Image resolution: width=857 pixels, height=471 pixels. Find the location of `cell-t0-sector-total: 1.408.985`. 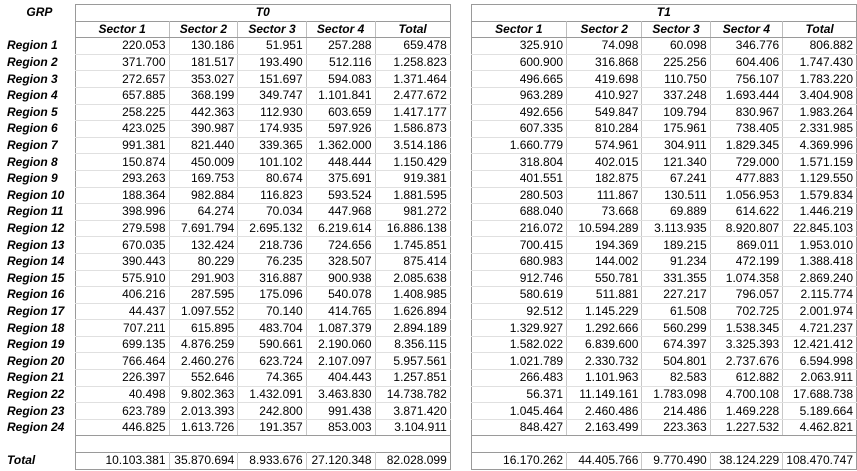

cell-t0-sector-total: 1.408.985 is located at coordinates (413, 295).